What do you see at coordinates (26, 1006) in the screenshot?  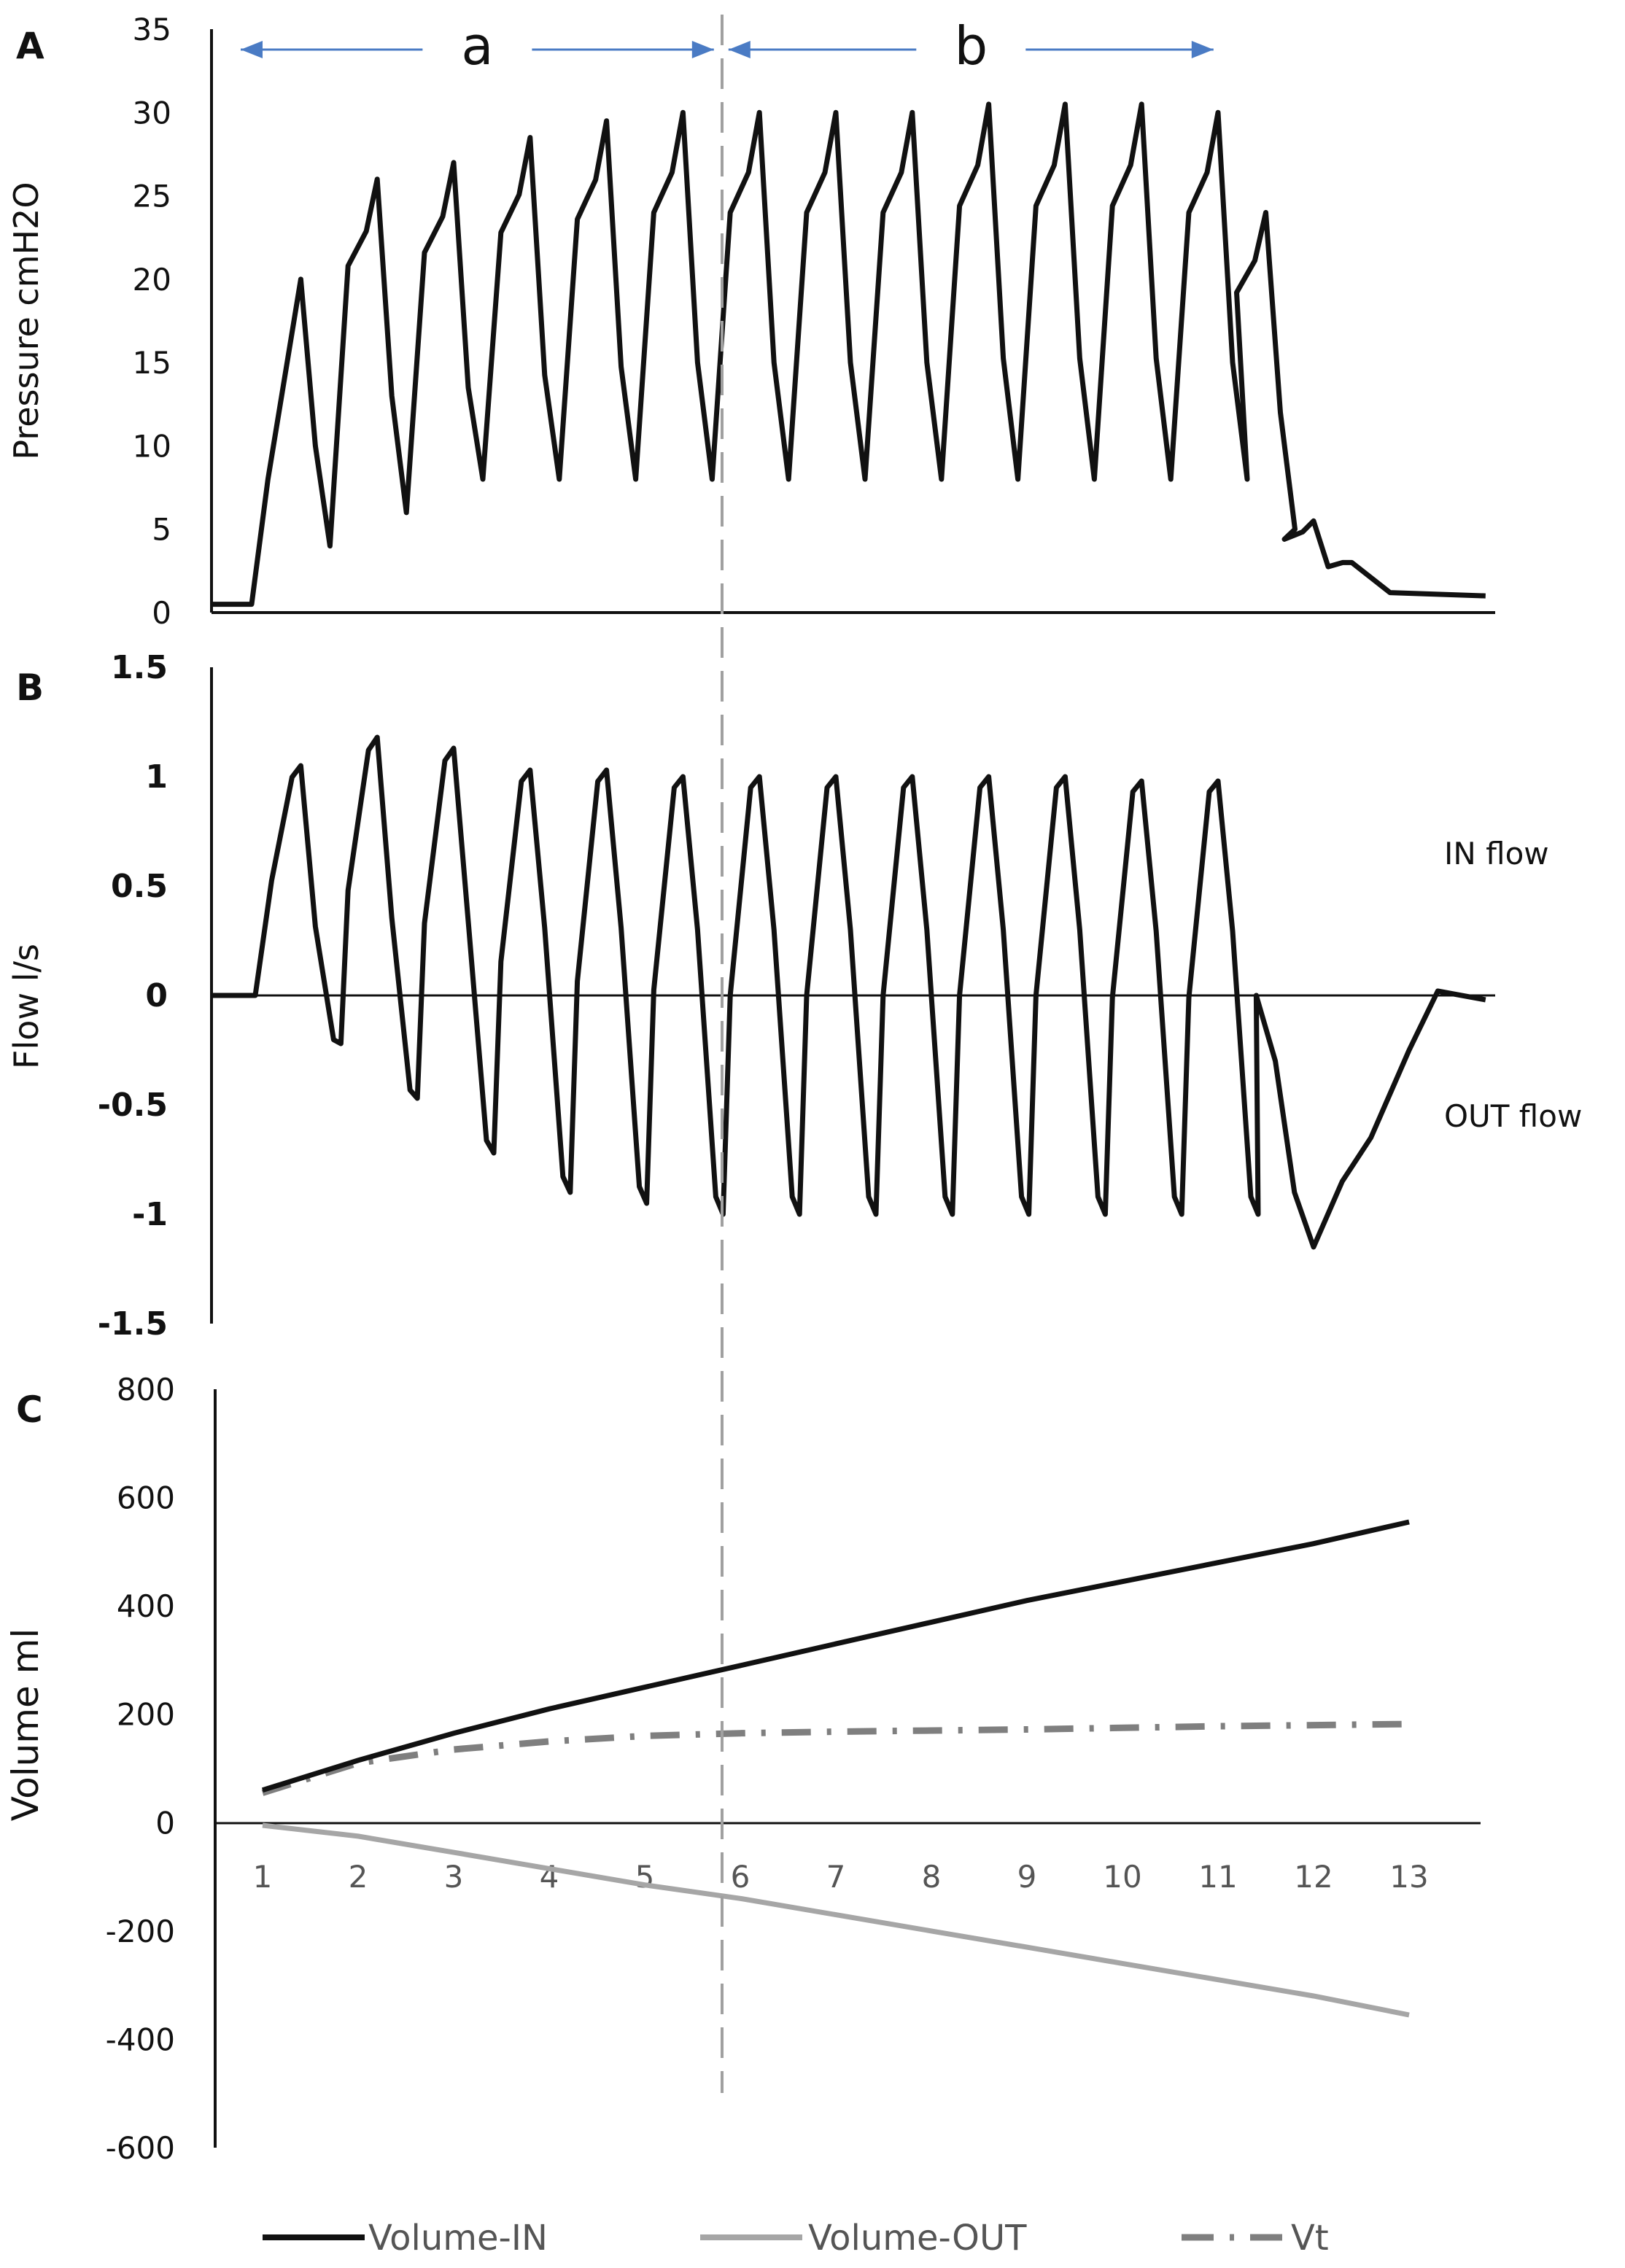 I see `panel-b-ylabel: Flow l/s` at bounding box center [26, 1006].